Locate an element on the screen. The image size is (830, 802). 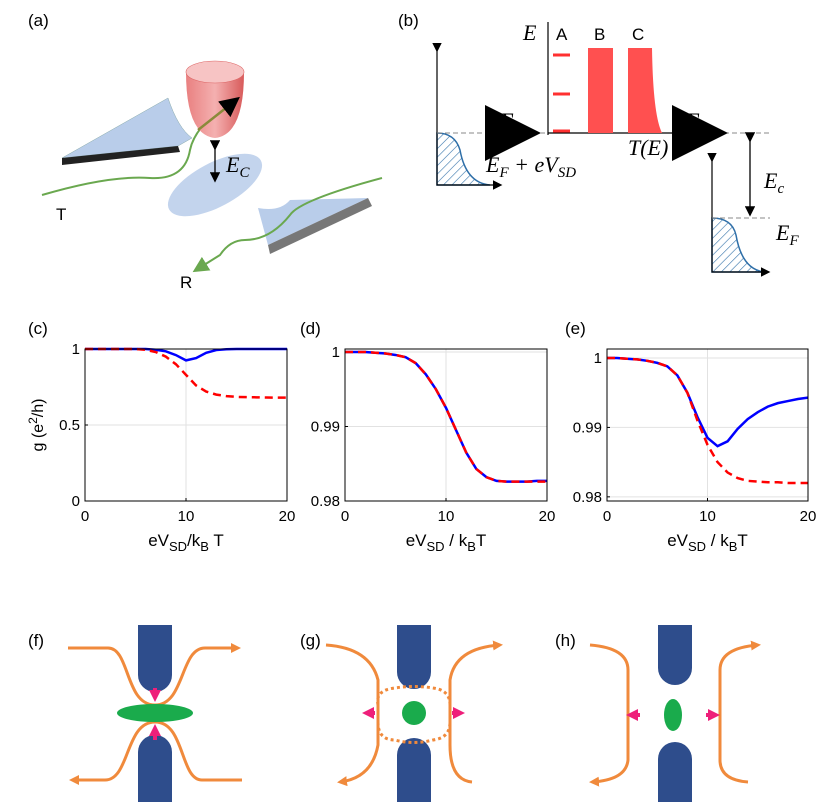
panel-label: (g) is located at coordinates (310, 640).